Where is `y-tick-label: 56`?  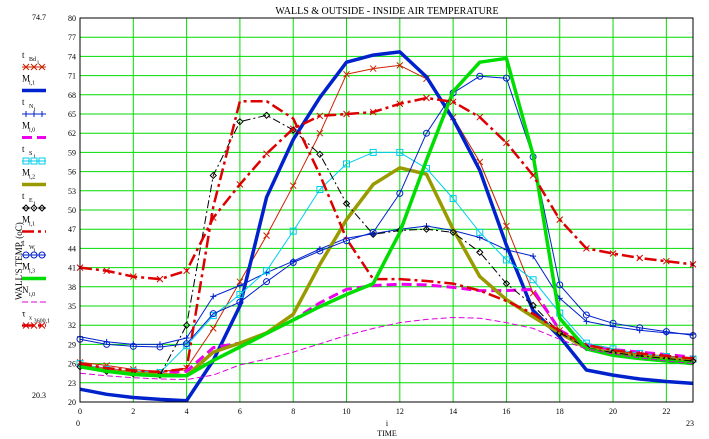
y-tick-label: 56 is located at coordinates (72, 172).